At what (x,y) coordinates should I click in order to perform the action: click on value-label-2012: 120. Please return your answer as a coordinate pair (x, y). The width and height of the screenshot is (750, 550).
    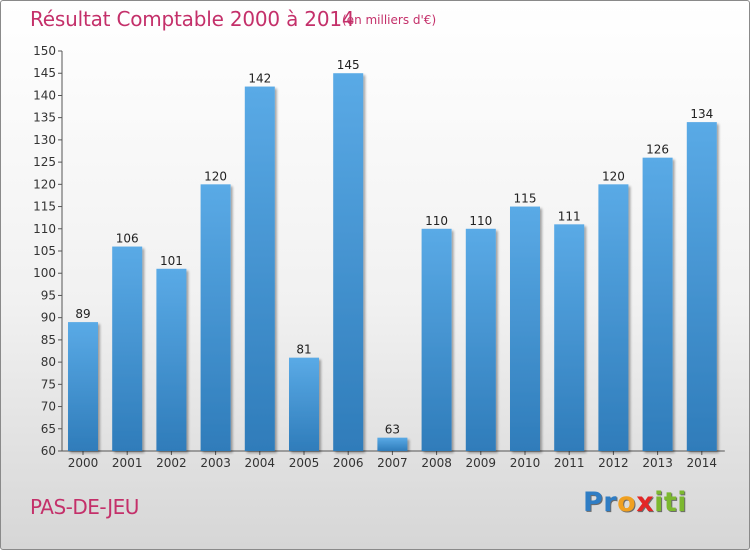
    Looking at the image, I should click on (613, 176).